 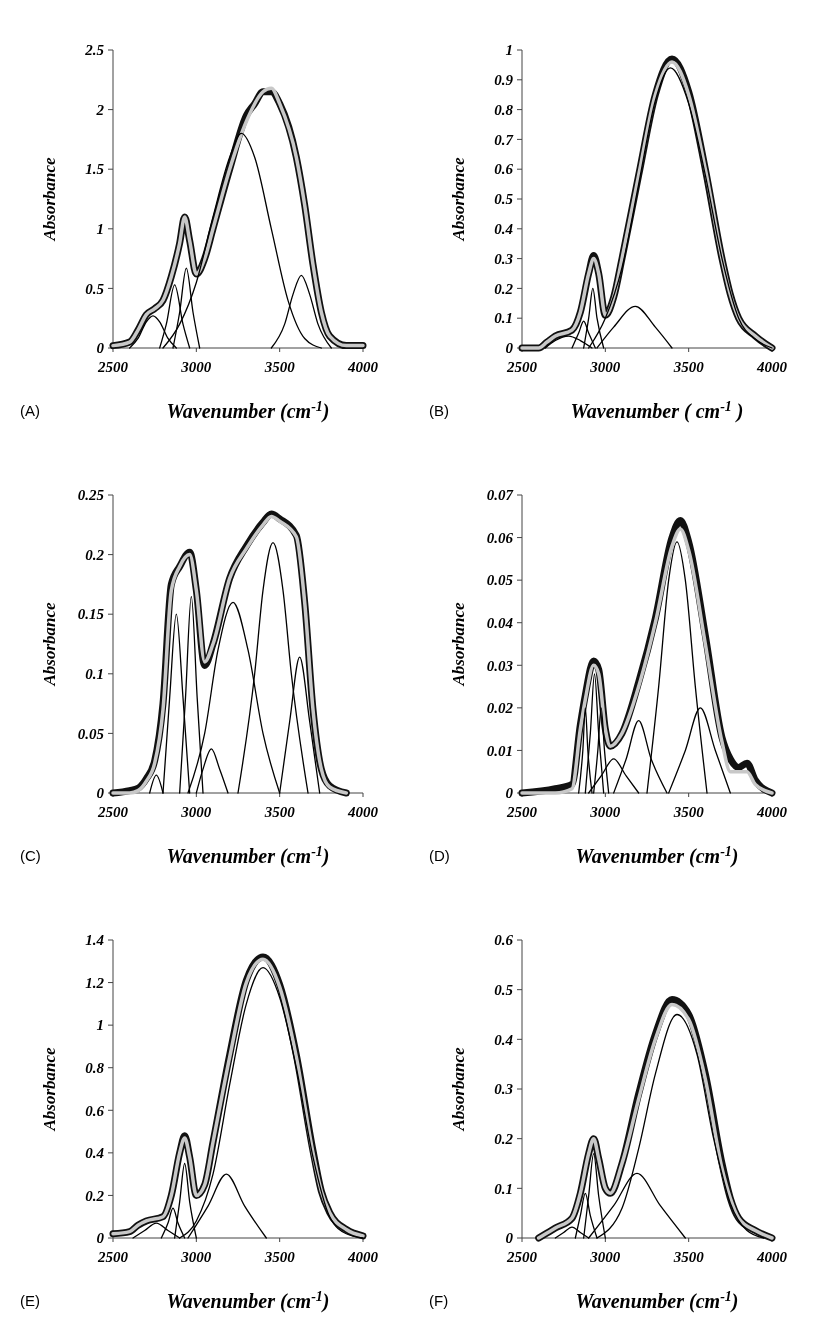 What do you see at coordinates (91, 614) in the screenshot?
I see `y-tick-label: 0.15` at bounding box center [91, 614].